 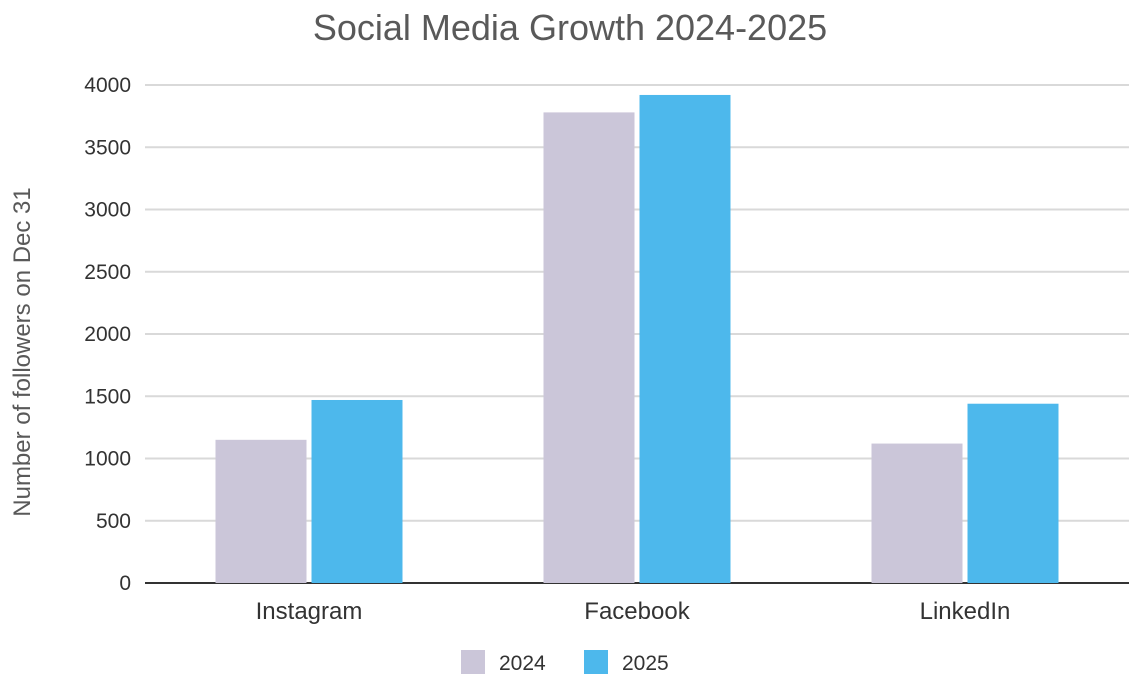 I want to click on y-axis-label: Number of followers on Dec 31, so click(x=22, y=351).